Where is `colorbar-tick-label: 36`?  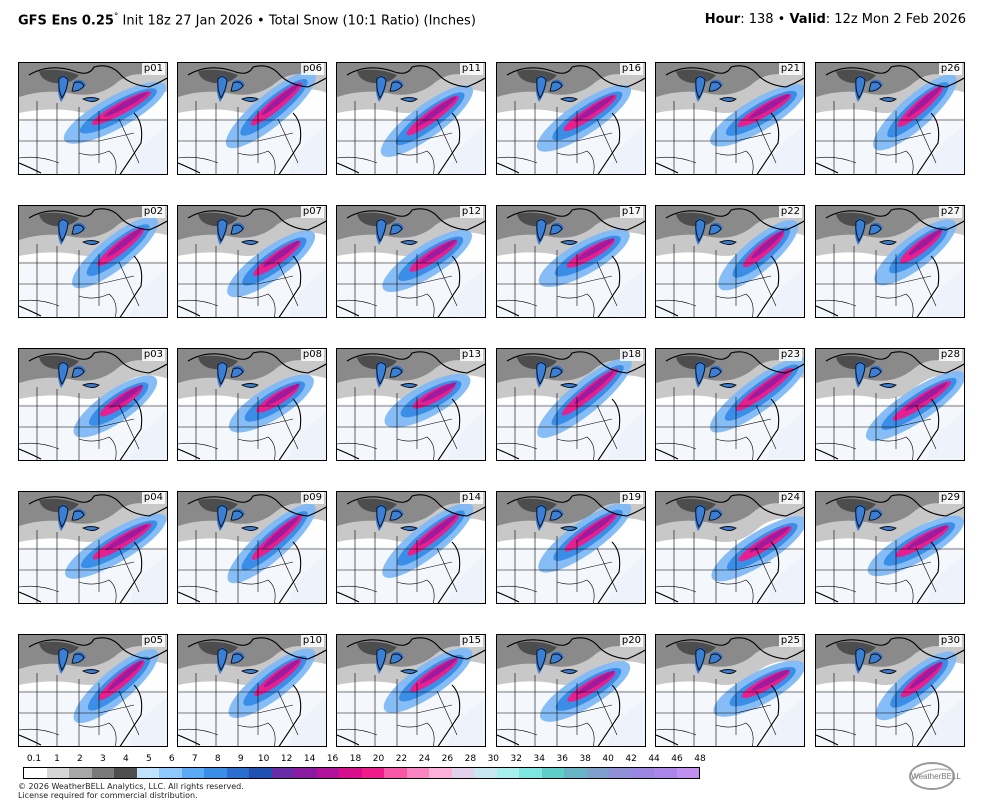
colorbar-tick-label: 36 is located at coordinates (562, 759).